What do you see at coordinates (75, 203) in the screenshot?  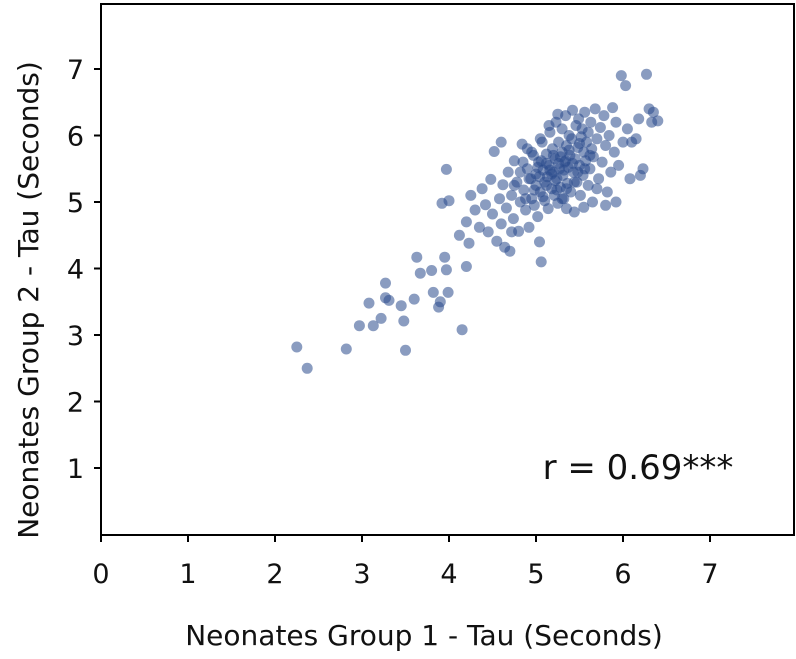 I see `y-tick-label: 5` at bounding box center [75, 203].